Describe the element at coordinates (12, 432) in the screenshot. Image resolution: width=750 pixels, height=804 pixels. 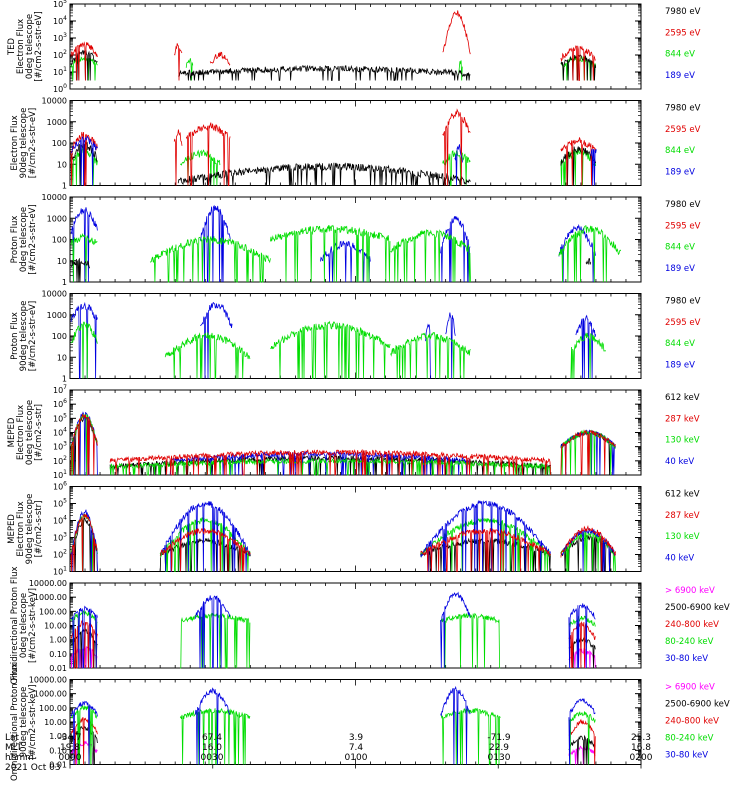
I see `y-axis-label: MEPED` at that location.